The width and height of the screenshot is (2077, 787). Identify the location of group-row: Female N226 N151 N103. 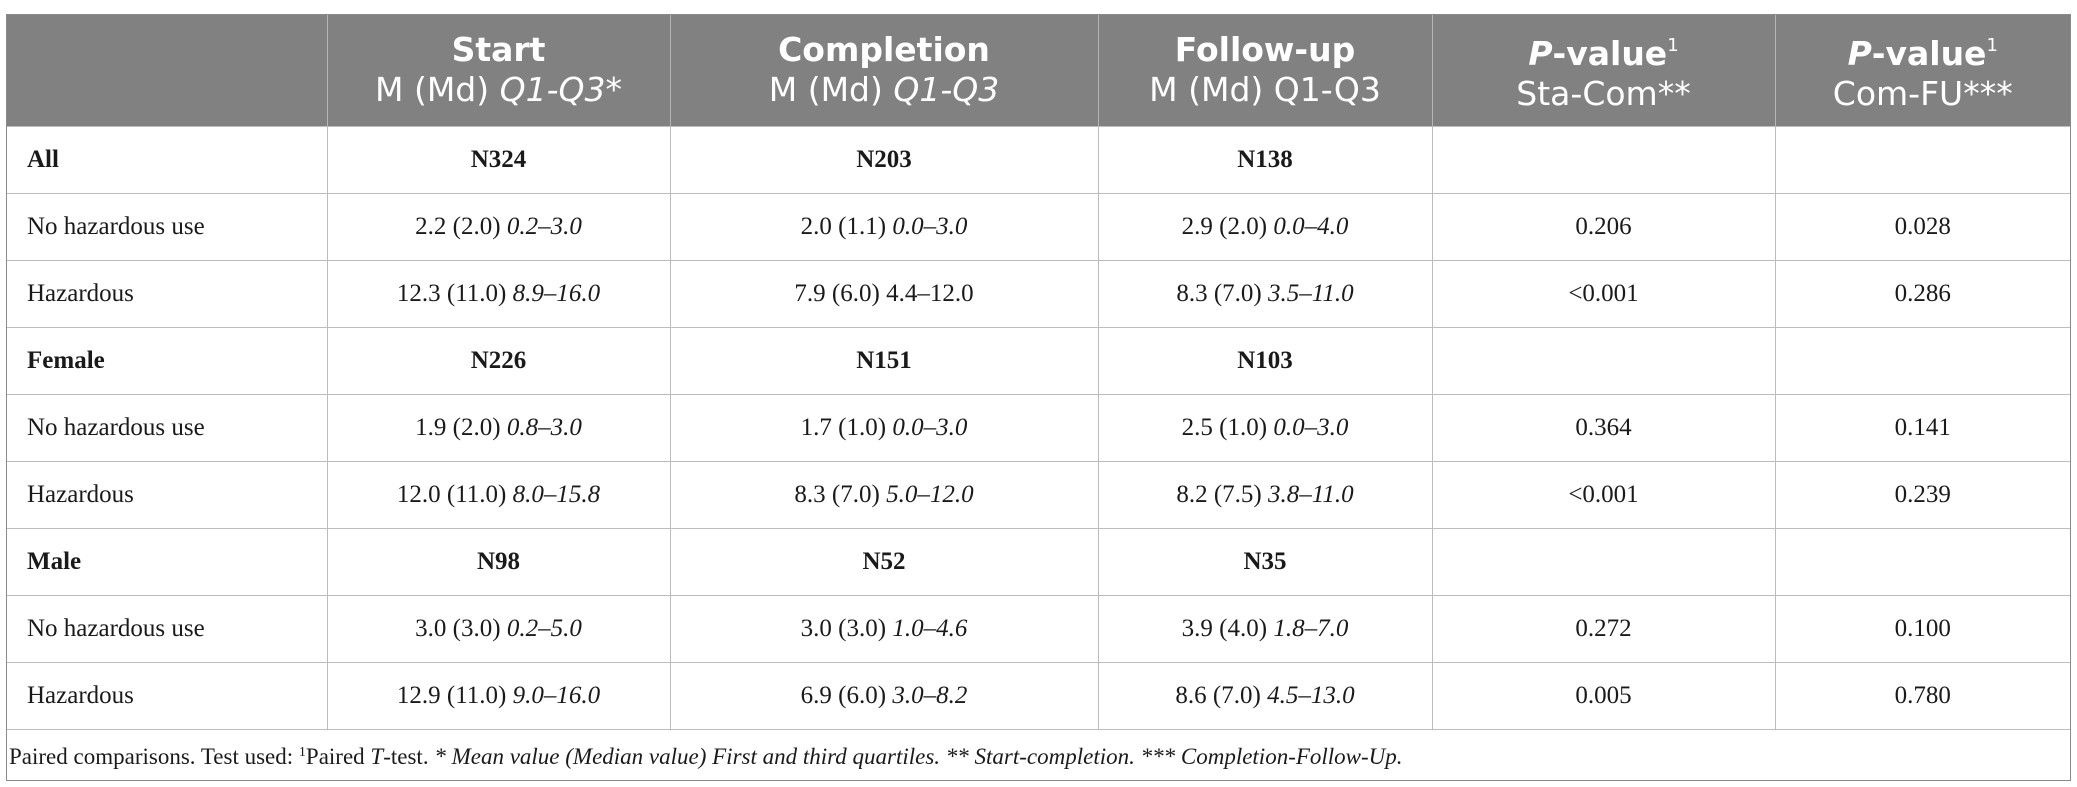
(1038, 360).